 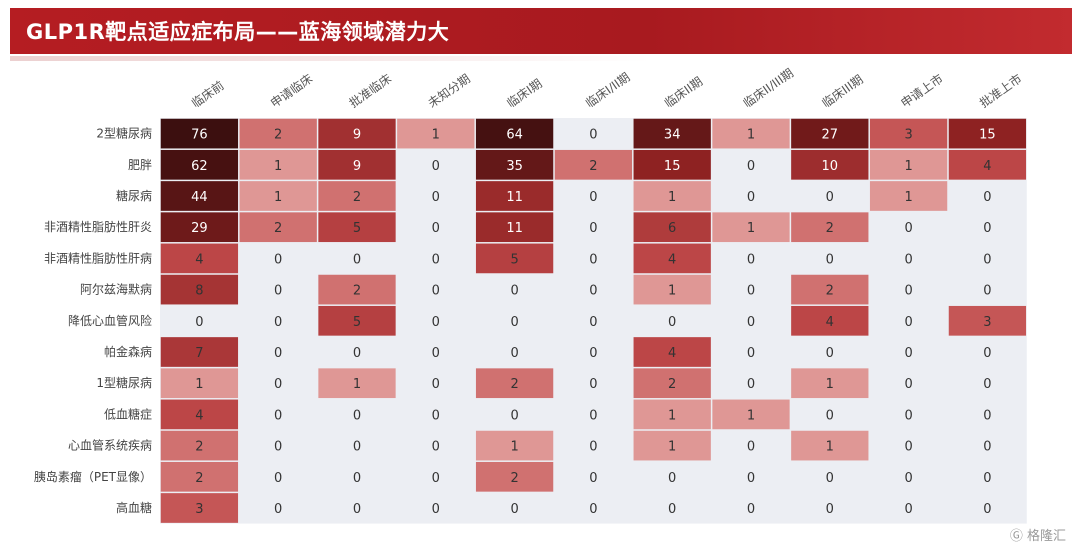 What do you see at coordinates (199, 353) in the screenshot?
I see `cell-value-label: 7` at bounding box center [199, 353].